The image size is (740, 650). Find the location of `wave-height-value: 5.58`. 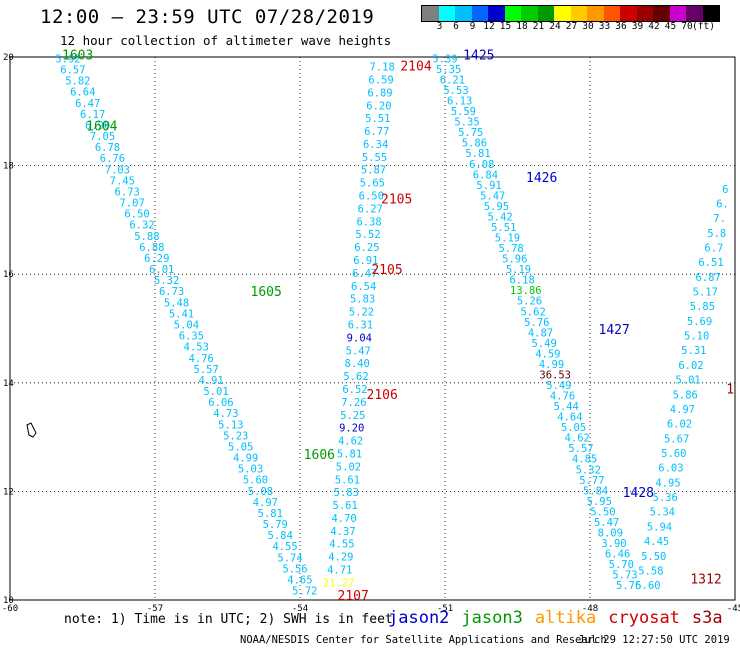

wave-height-value: 5.58 is located at coordinates (650, 571).